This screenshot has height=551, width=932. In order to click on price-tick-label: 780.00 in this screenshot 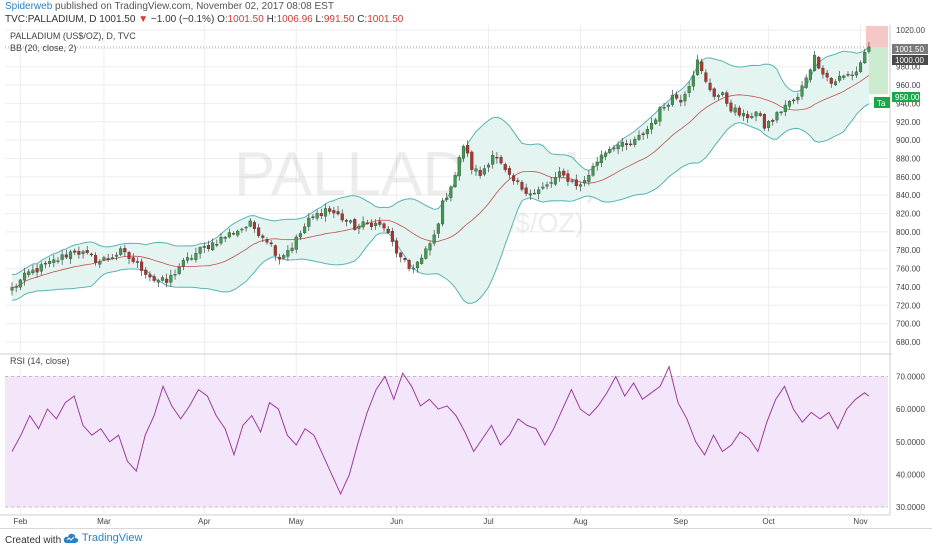, I will do `click(908, 250)`.